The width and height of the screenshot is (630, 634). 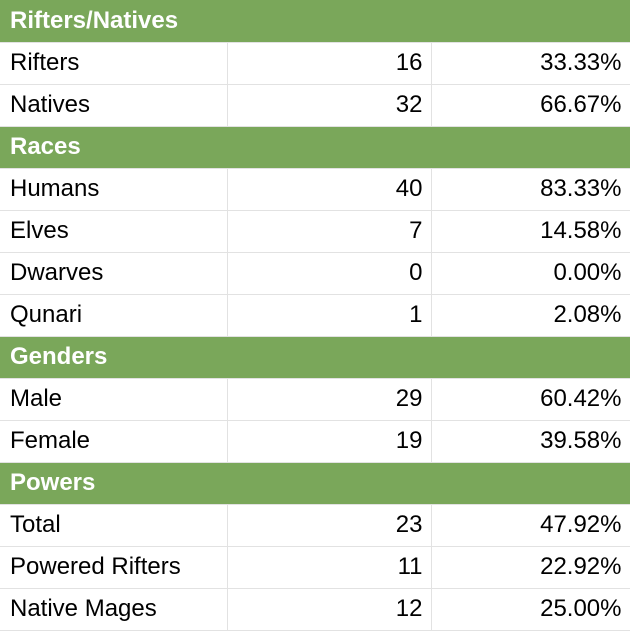 What do you see at coordinates (329, 567) in the screenshot?
I see `row-count-cell: 11` at bounding box center [329, 567].